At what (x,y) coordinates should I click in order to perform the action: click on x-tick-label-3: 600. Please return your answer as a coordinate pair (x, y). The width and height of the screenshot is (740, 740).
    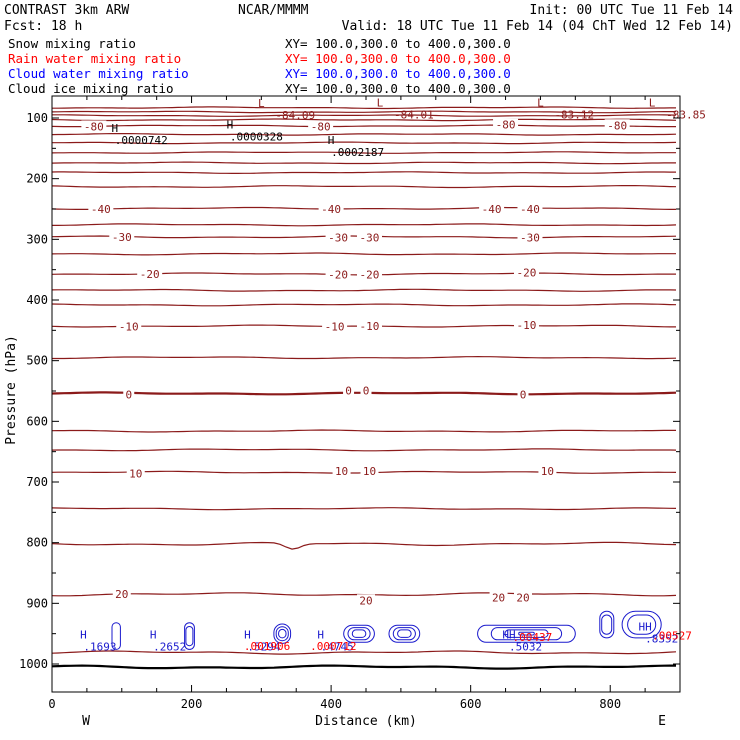
    Looking at the image, I should click on (471, 704).